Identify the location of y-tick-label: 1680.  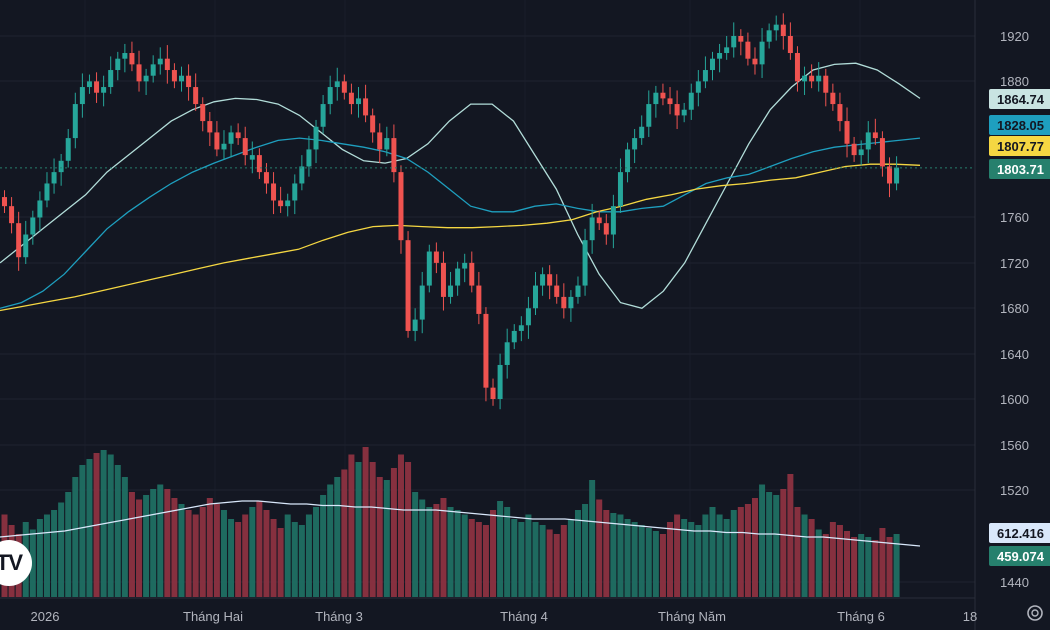
(1014, 308).